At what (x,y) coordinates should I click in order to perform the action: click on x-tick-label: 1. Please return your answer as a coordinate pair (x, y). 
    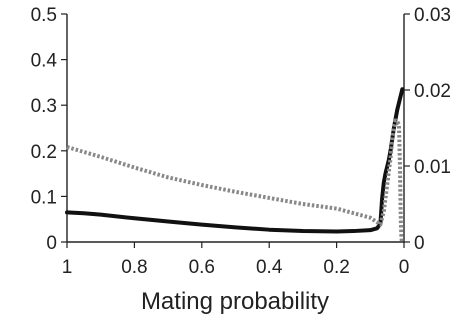
    Looking at the image, I should click on (67, 267).